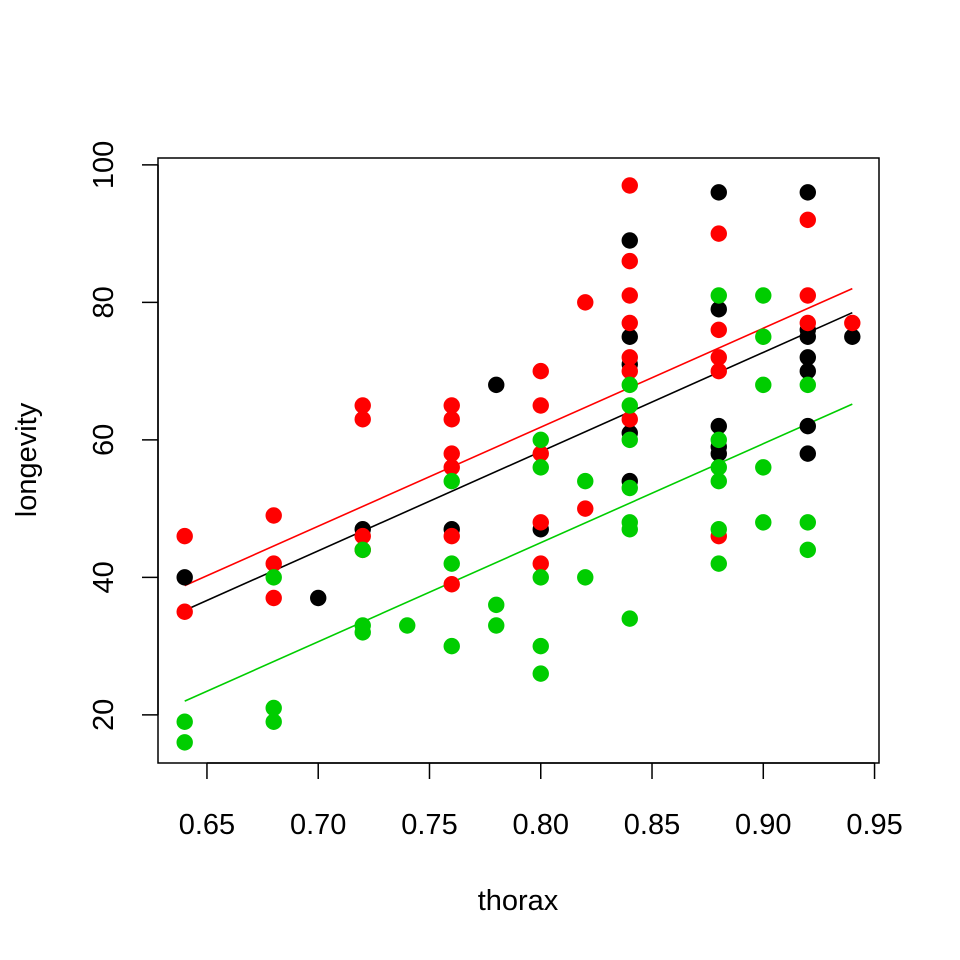 The image size is (960, 960). What do you see at coordinates (318, 825) in the screenshot?
I see `x-tick-label: 0.70` at bounding box center [318, 825].